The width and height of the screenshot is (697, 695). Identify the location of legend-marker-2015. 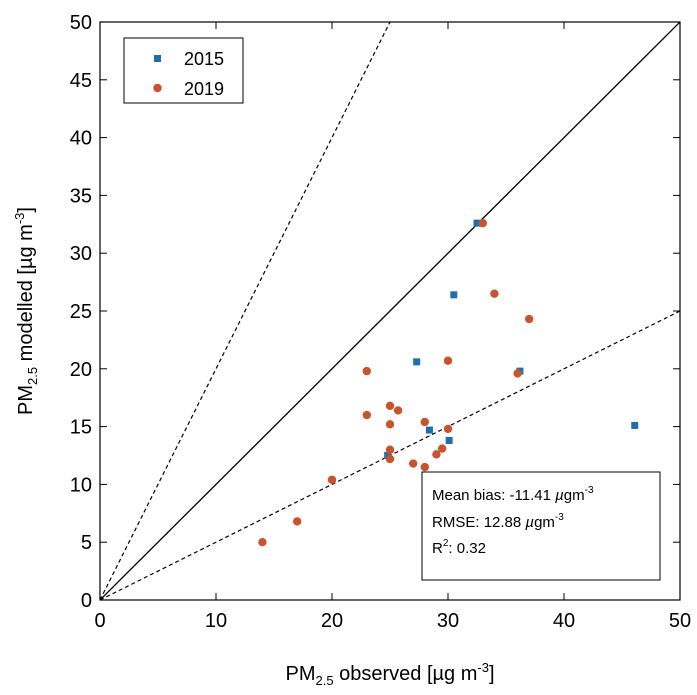
(157, 58).